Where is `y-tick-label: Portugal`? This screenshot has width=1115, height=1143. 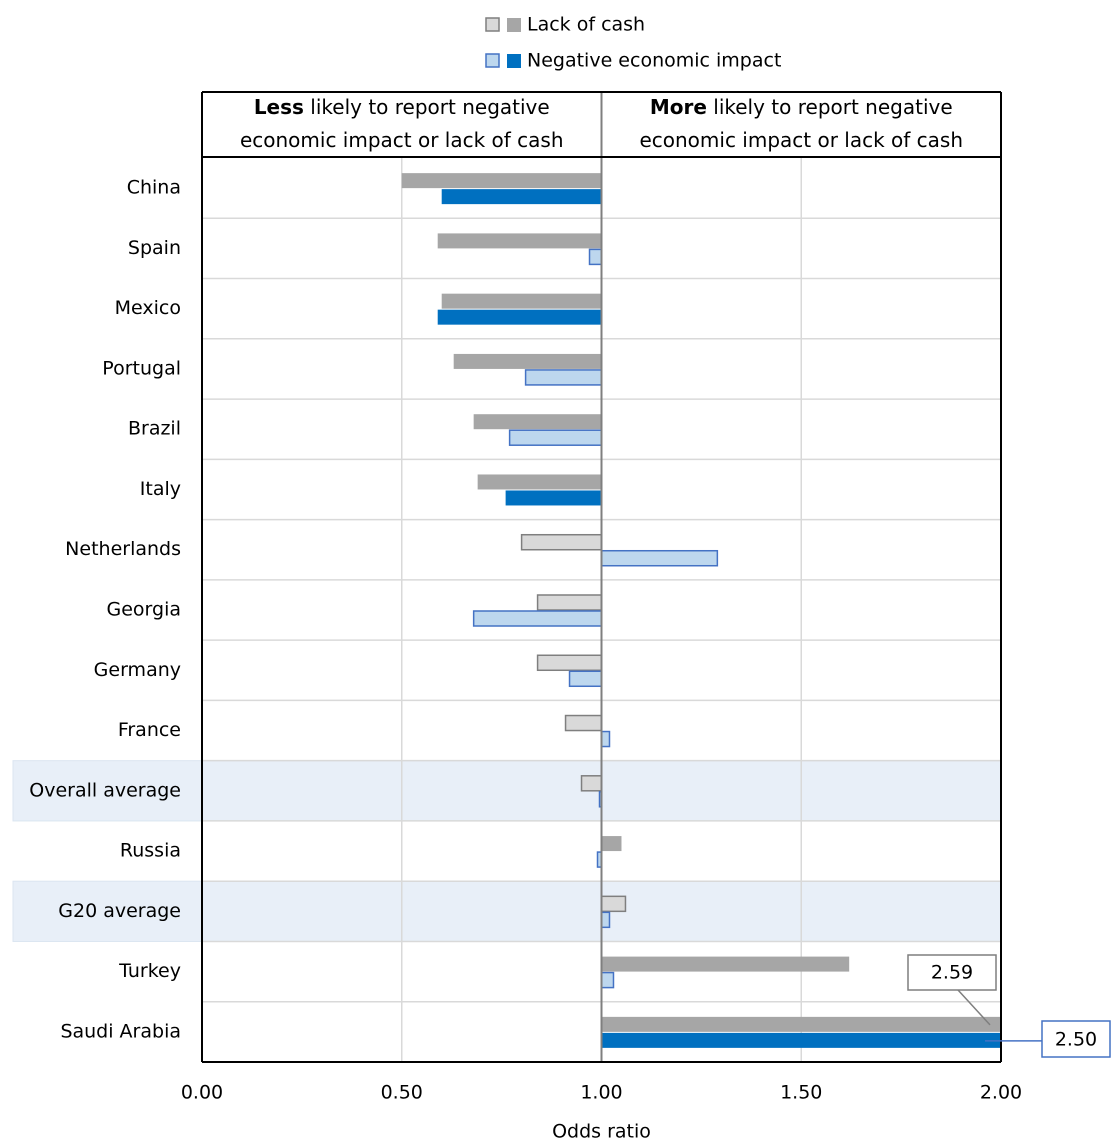
y-tick-label: Portugal is located at coordinates (141, 368).